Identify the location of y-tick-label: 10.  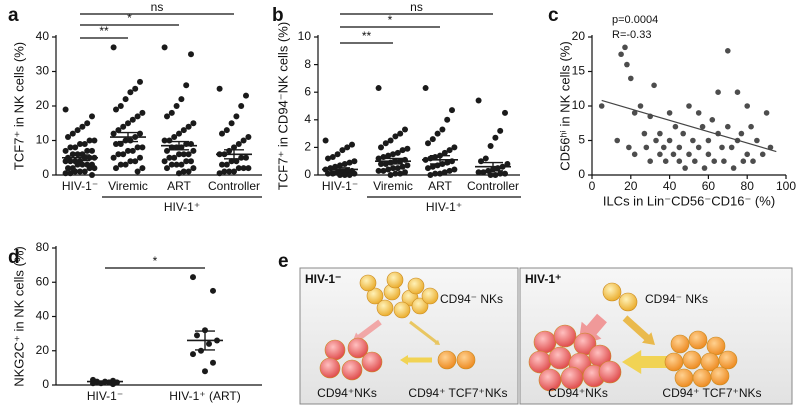
(579, 105).